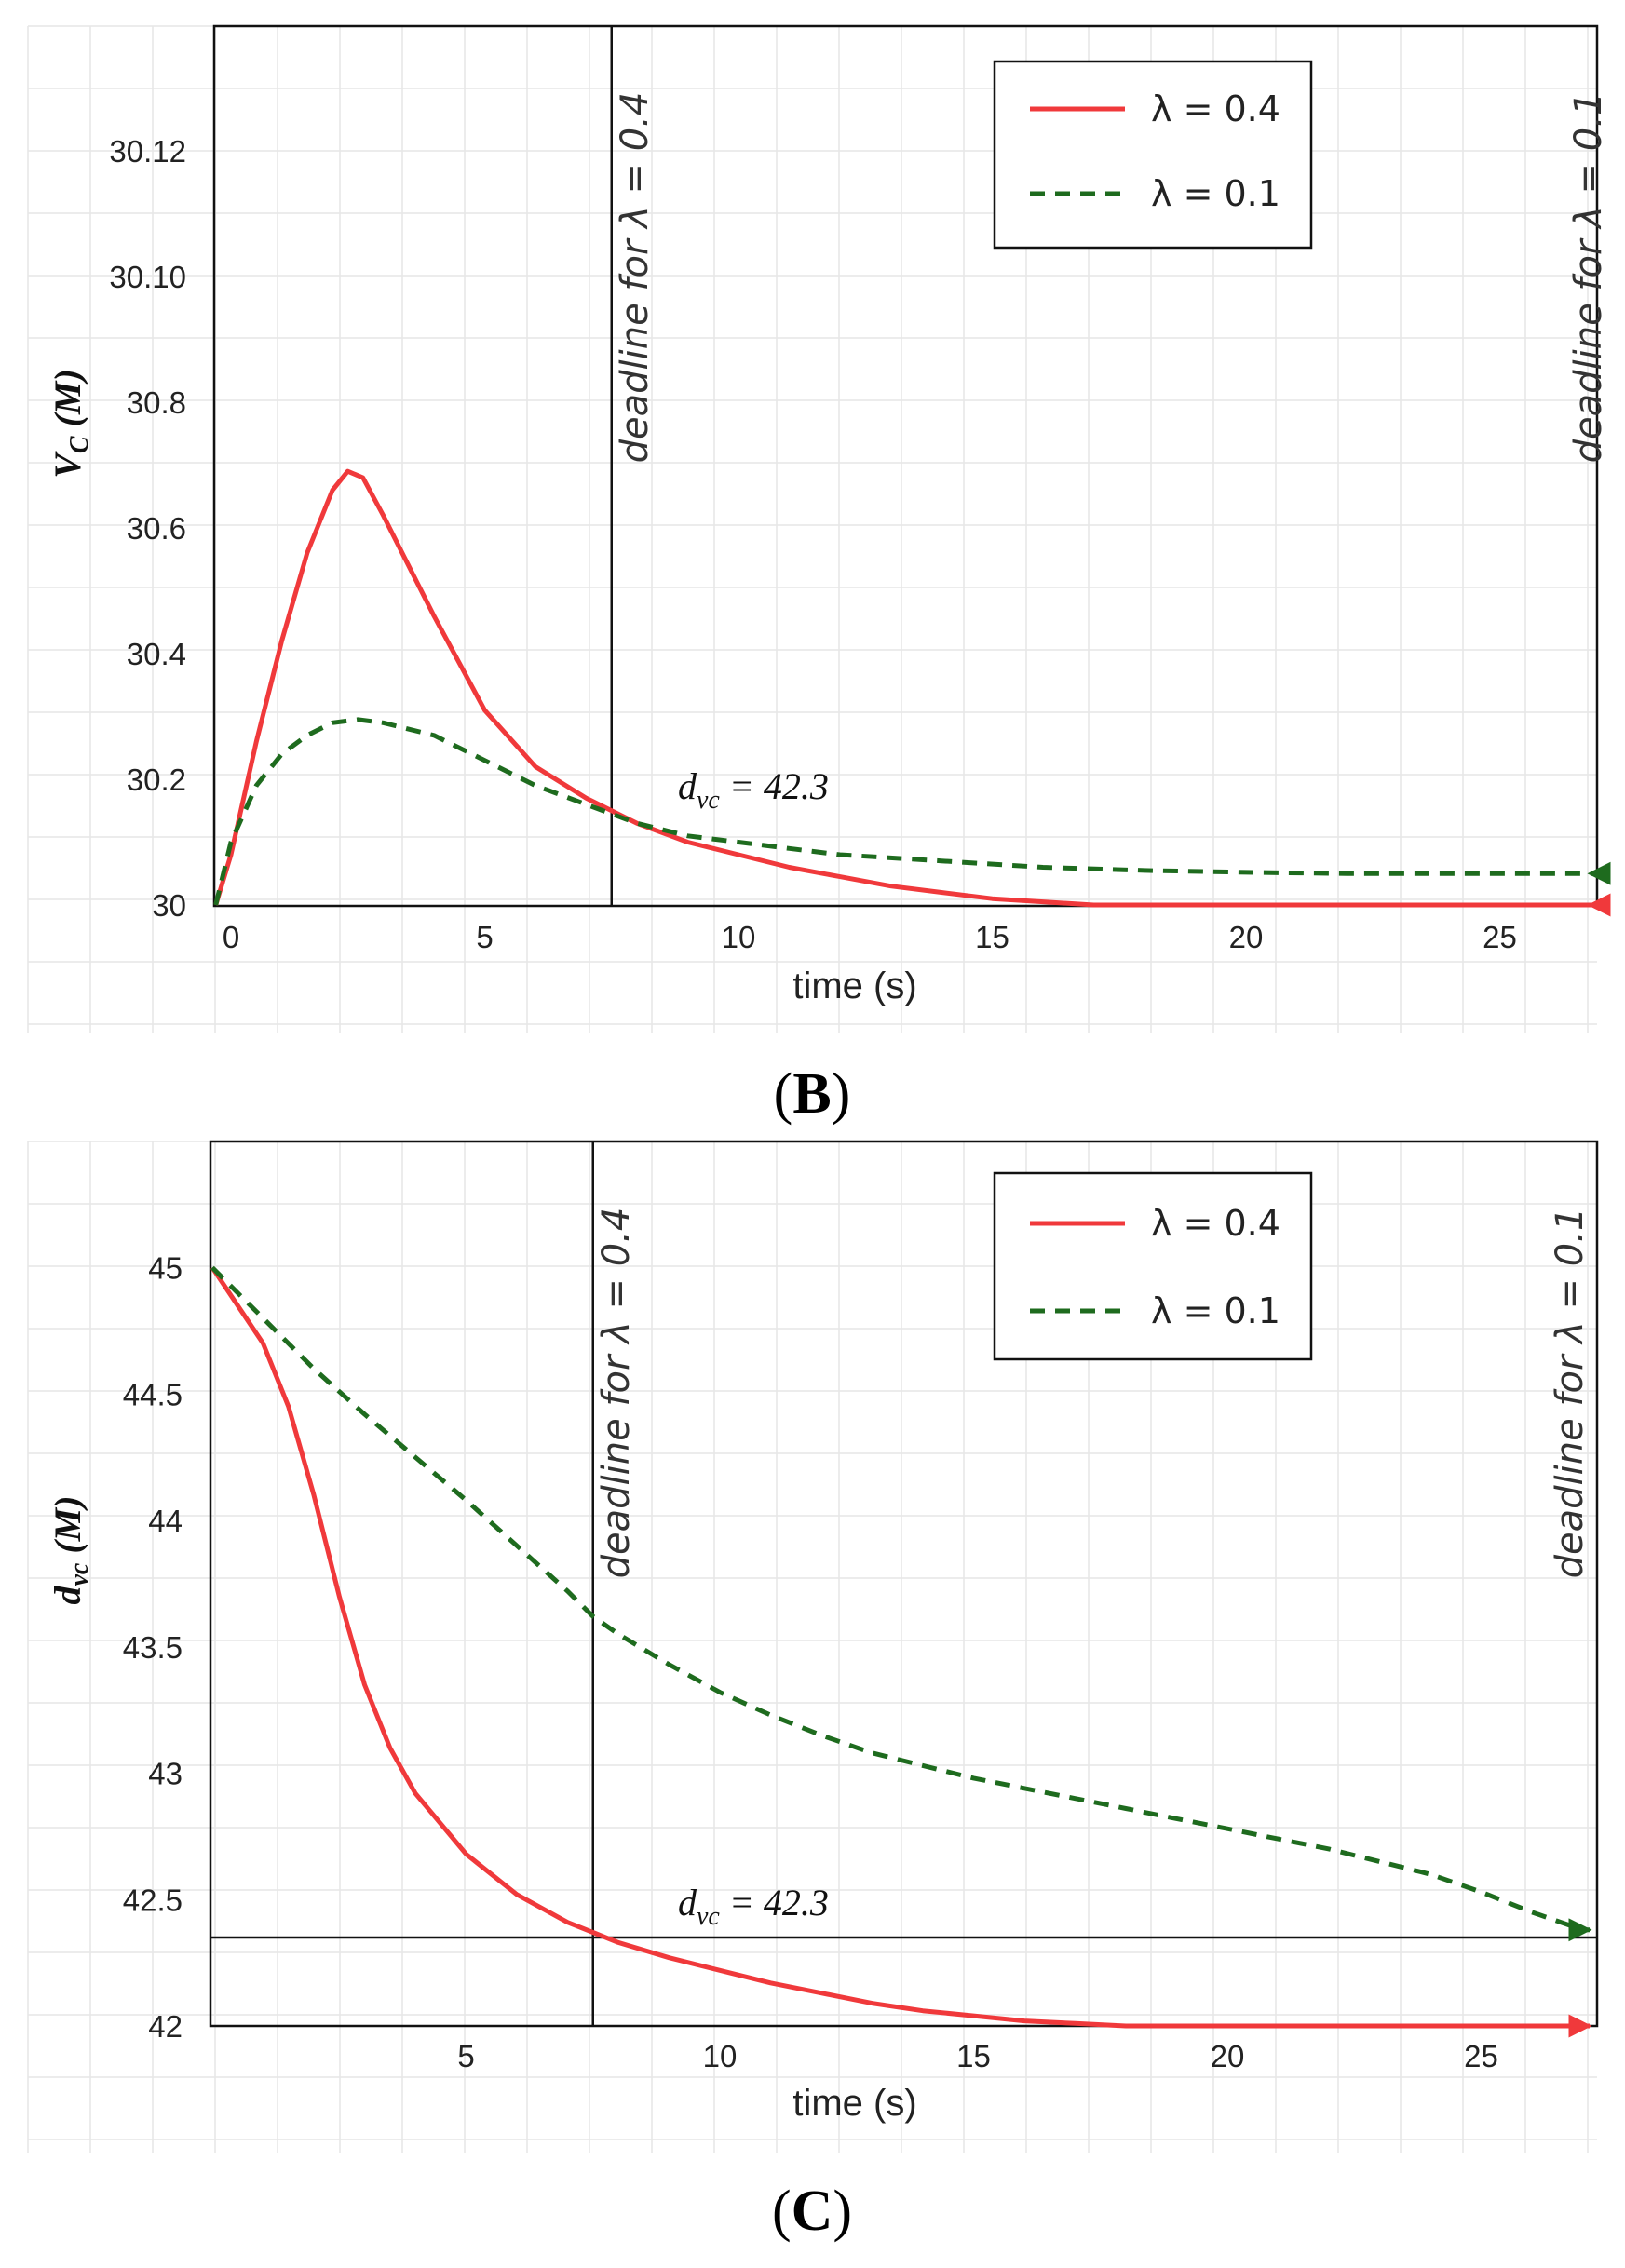  I want to click on x-tick-label: 0, so click(231, 937).